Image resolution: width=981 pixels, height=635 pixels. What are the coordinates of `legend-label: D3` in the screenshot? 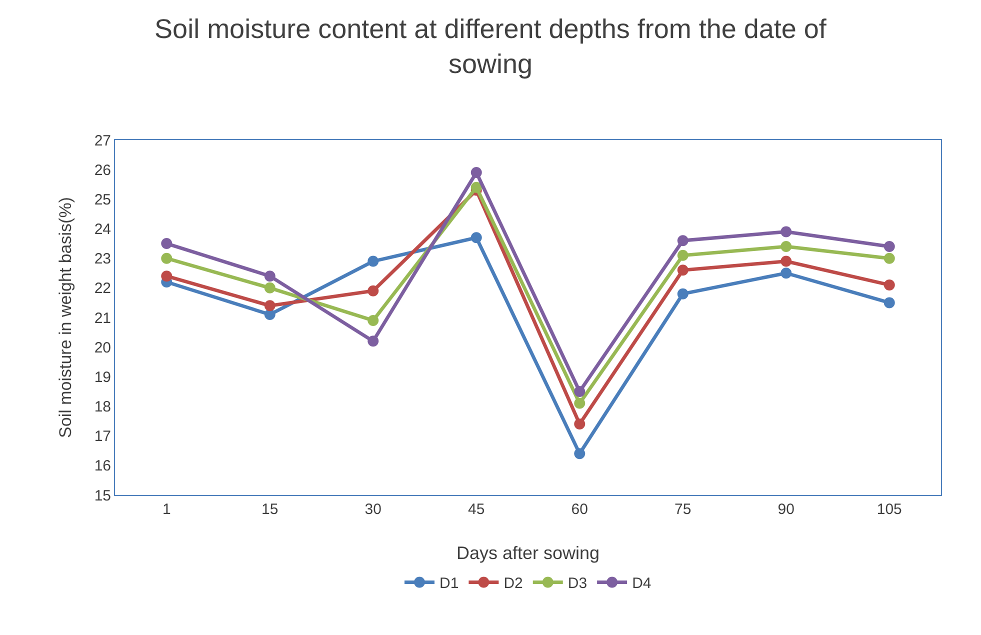 It's located at (578, 583).